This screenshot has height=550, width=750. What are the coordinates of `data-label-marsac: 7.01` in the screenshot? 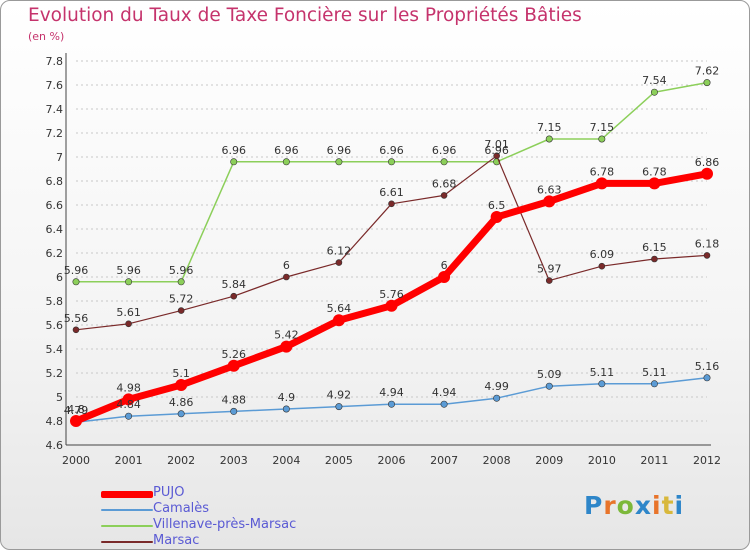 It's located at (496, 144).